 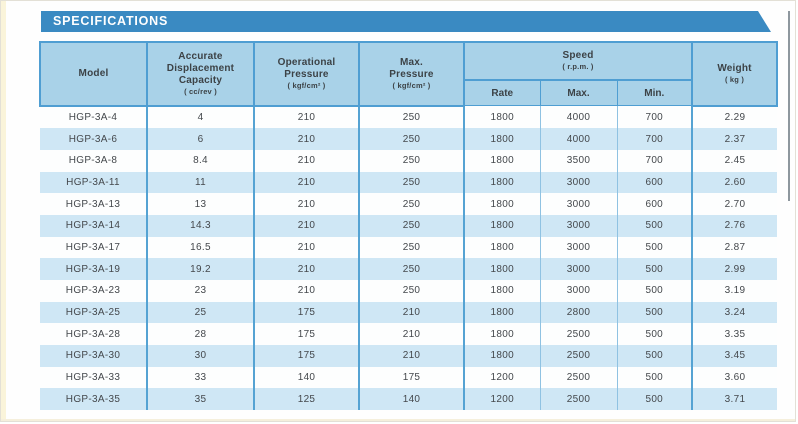 I want to click on cell-capacity: 35, so click(x=201, y=399).